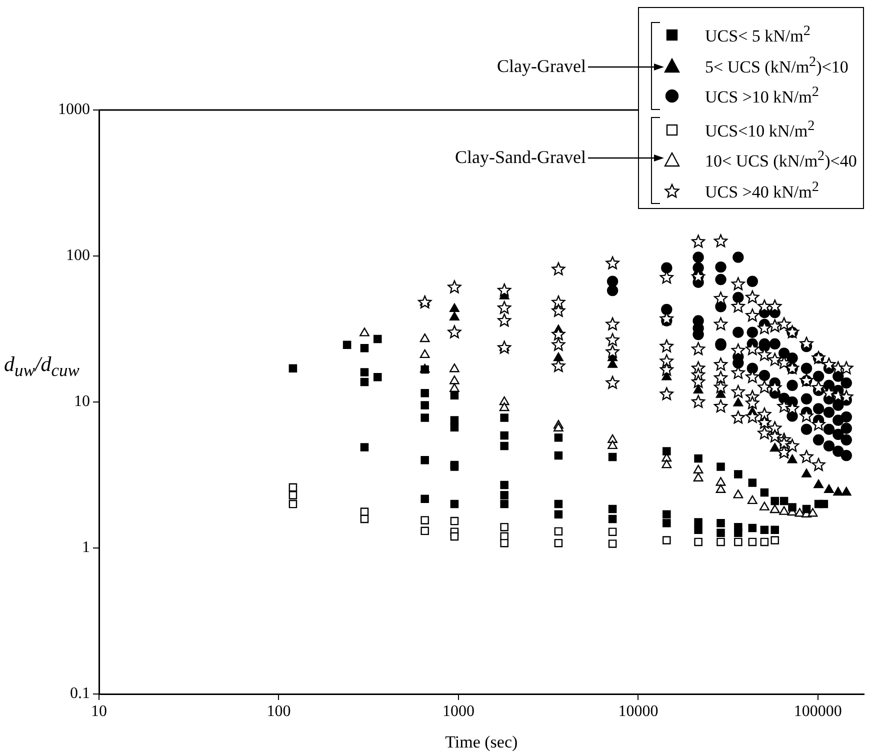 This screenshot has width=870, height=753. What do you see at coordinates (762, 190) in the screenshot?
I see `legend-label: UCS >40 kN/m$^{2}$` at bounding box center [762, 190].